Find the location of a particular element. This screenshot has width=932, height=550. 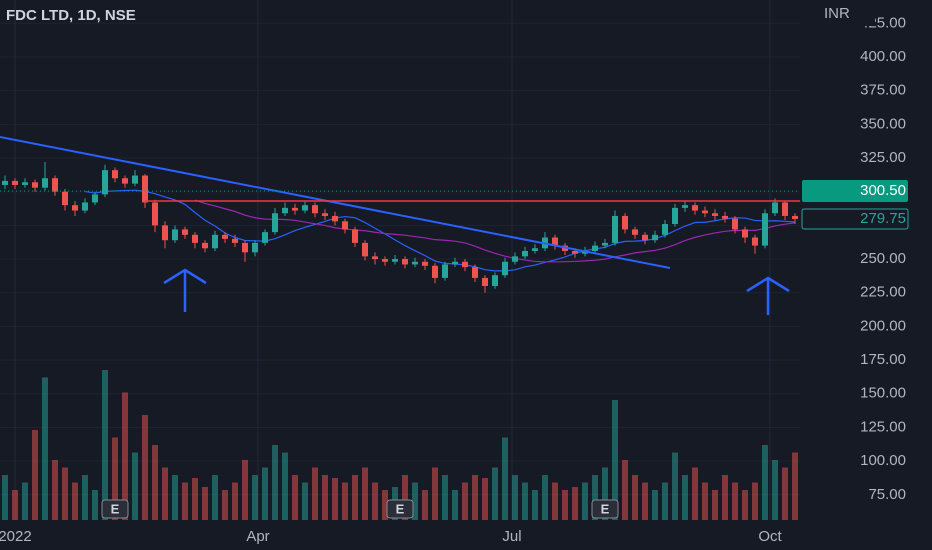

x-tick-label: Jul is located at coordinates (511, 536).